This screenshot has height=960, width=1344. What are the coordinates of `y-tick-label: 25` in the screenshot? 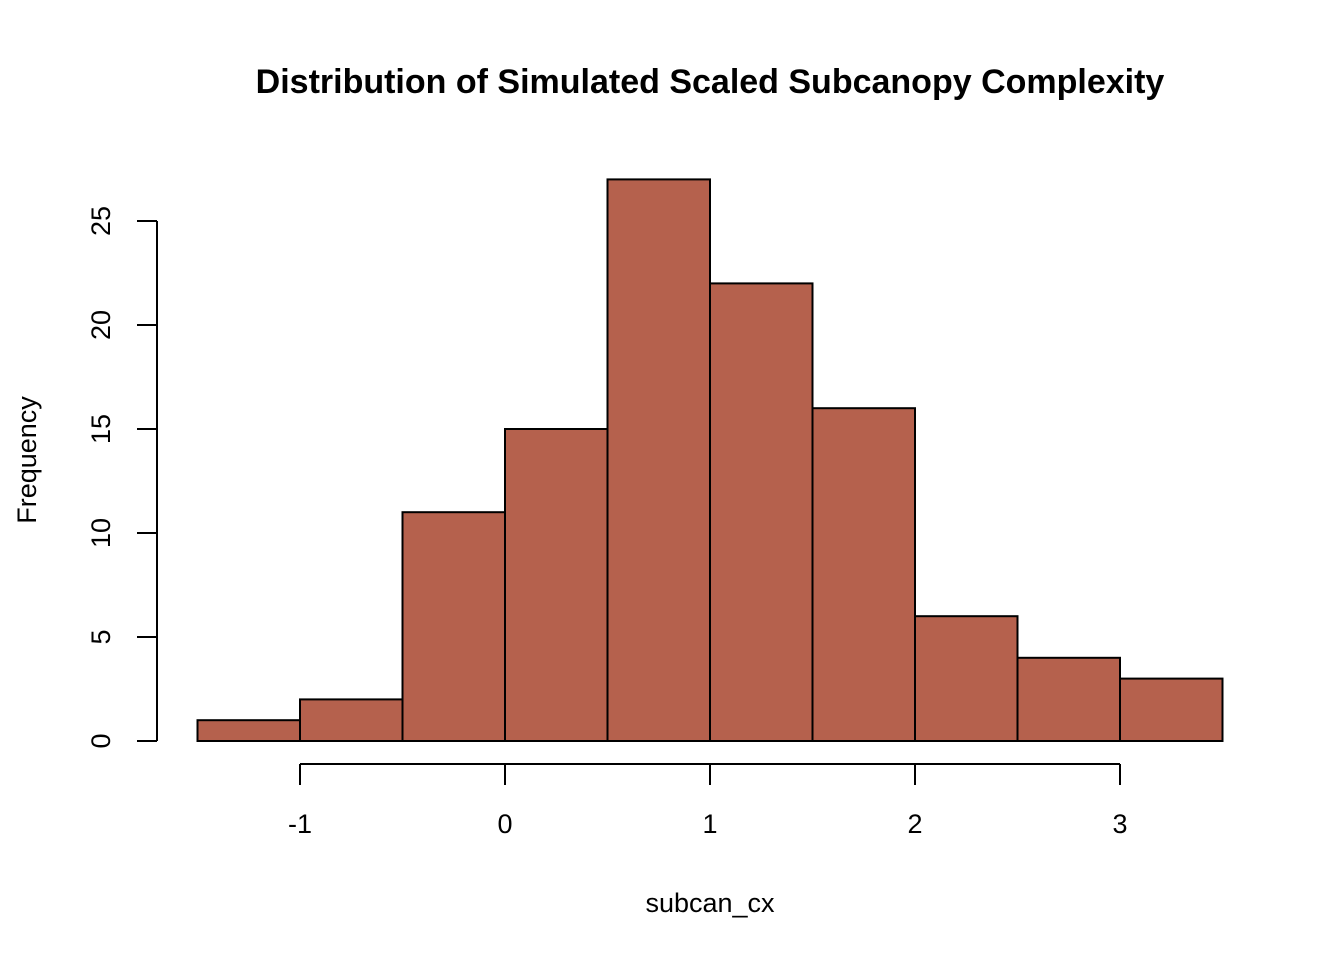 It's located at (101, 221).